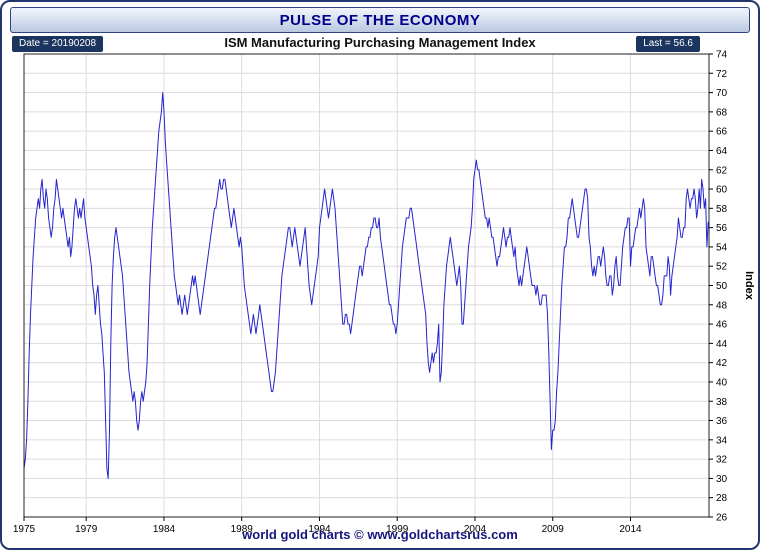  What do you see at coordinates (242, 529) in the screenshot?
I see `x-tick-label: 1989` at bounding box center [242, 529].